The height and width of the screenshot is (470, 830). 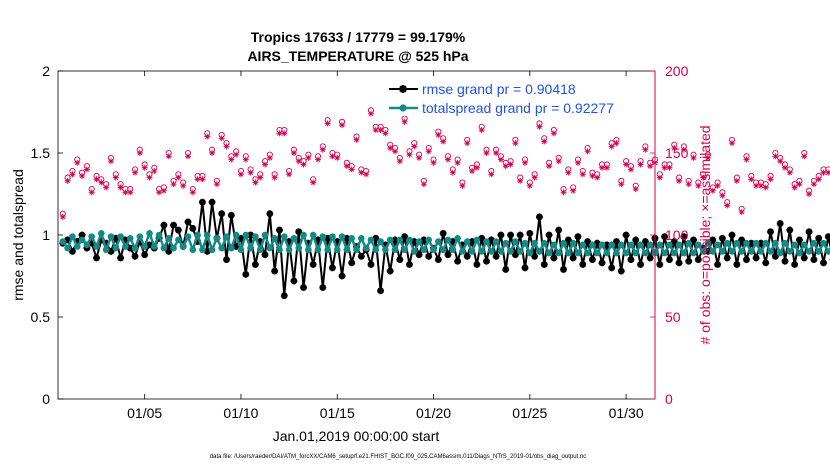 What do you see at coordinates (403, 108) in the screenshot?
I see `legend-spread-marker` at bounding box center [403, 108].